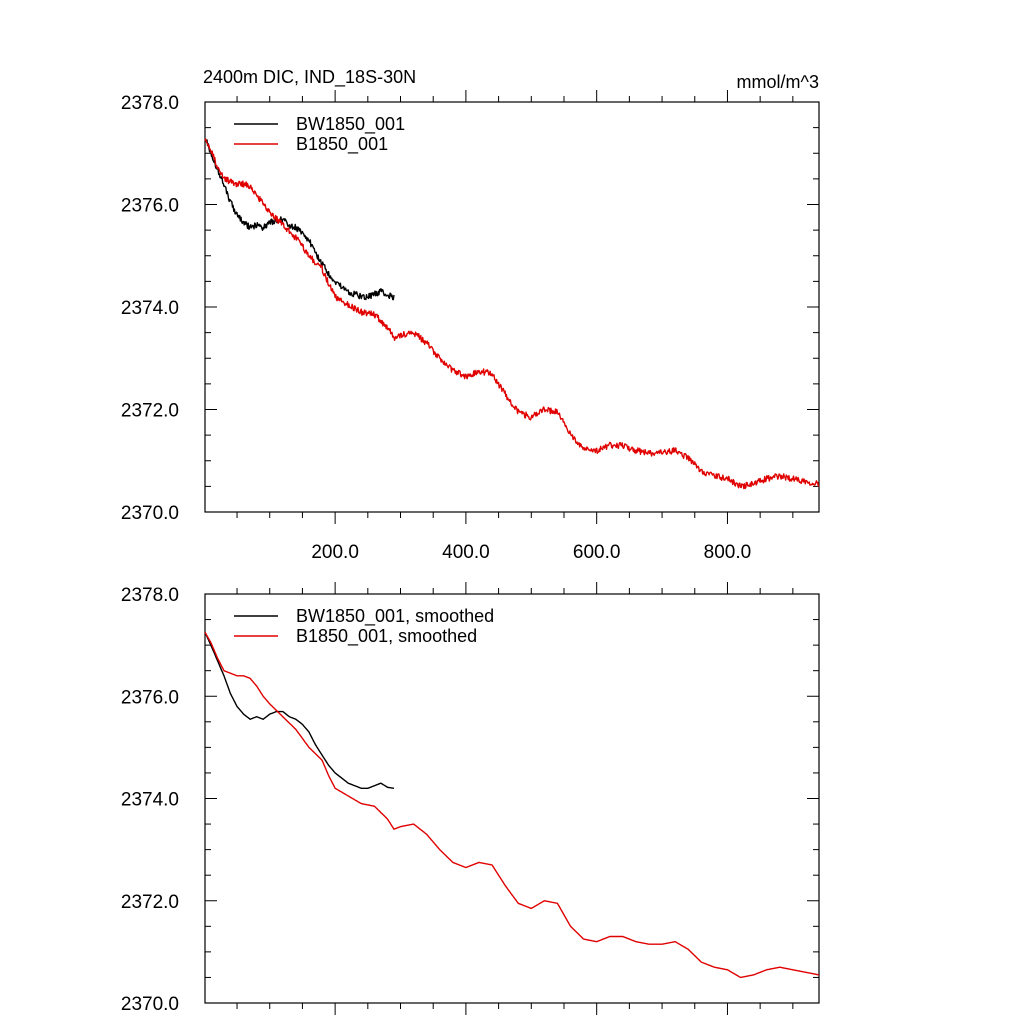 Image resolution: width=1024 pixels, height=1029 pixels. What do you see at coordinates (728, 552) in the screenshot?
I see `x-tick-label: 800.0` at bounding box center [728, 552].